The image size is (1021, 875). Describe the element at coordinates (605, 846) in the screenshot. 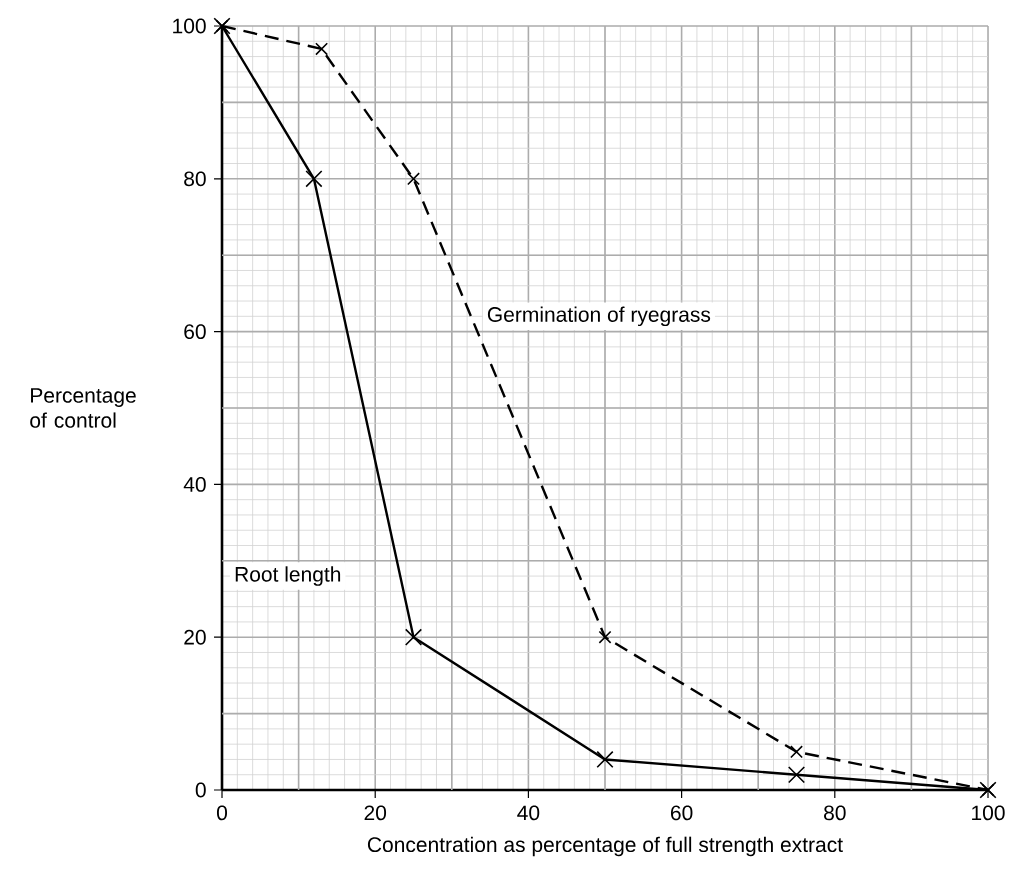

I see `x-axis-title: Concentration as percentage of full strength extract` at that location.